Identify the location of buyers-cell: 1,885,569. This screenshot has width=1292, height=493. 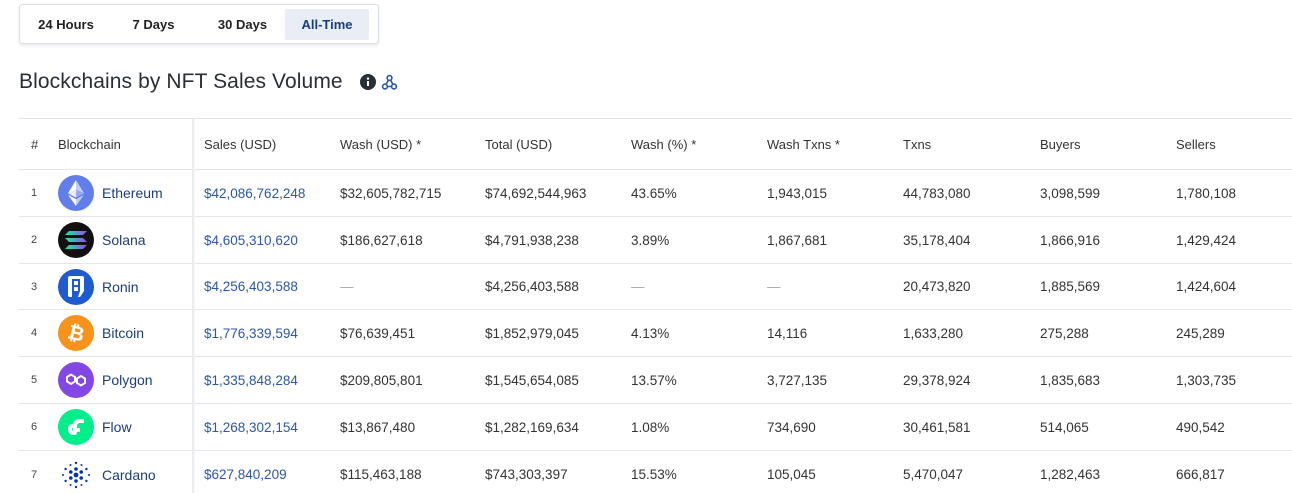
(1070, 286).